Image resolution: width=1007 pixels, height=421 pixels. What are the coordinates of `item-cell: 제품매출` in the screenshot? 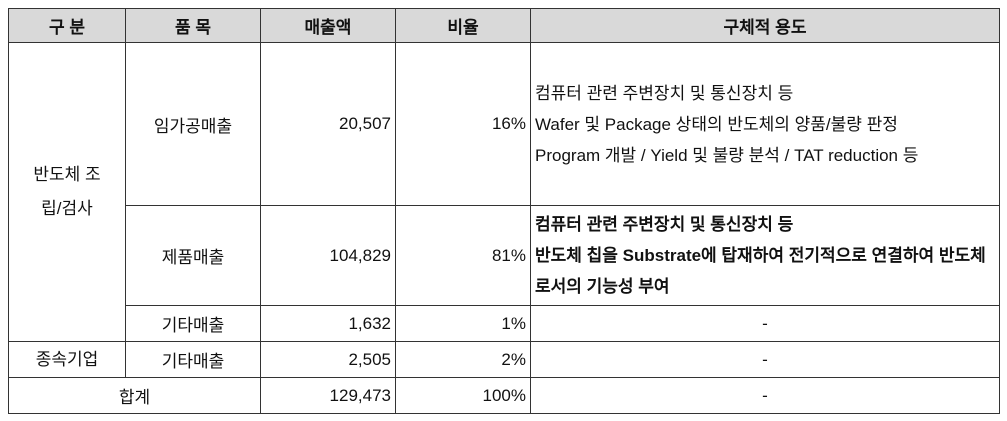 It's located at (193, 255).